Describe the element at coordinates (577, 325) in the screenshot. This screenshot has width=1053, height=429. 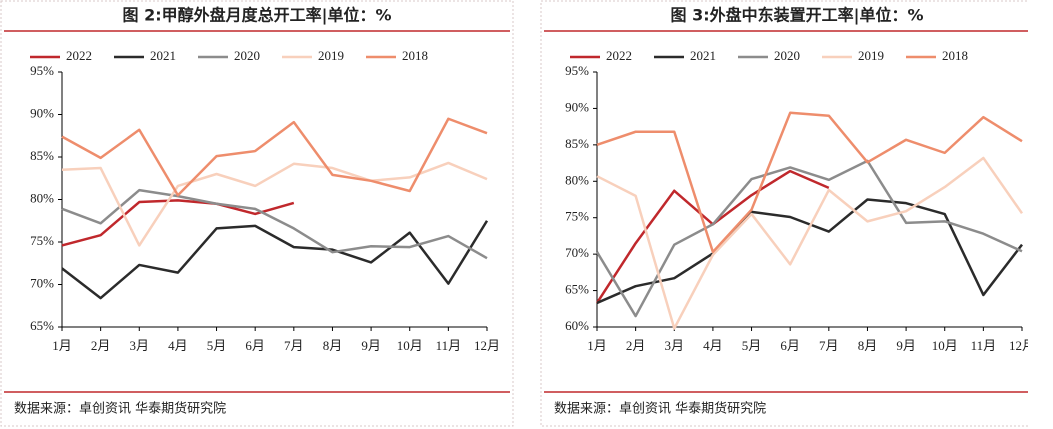
I see `y-tick-label: 60%` at that location.